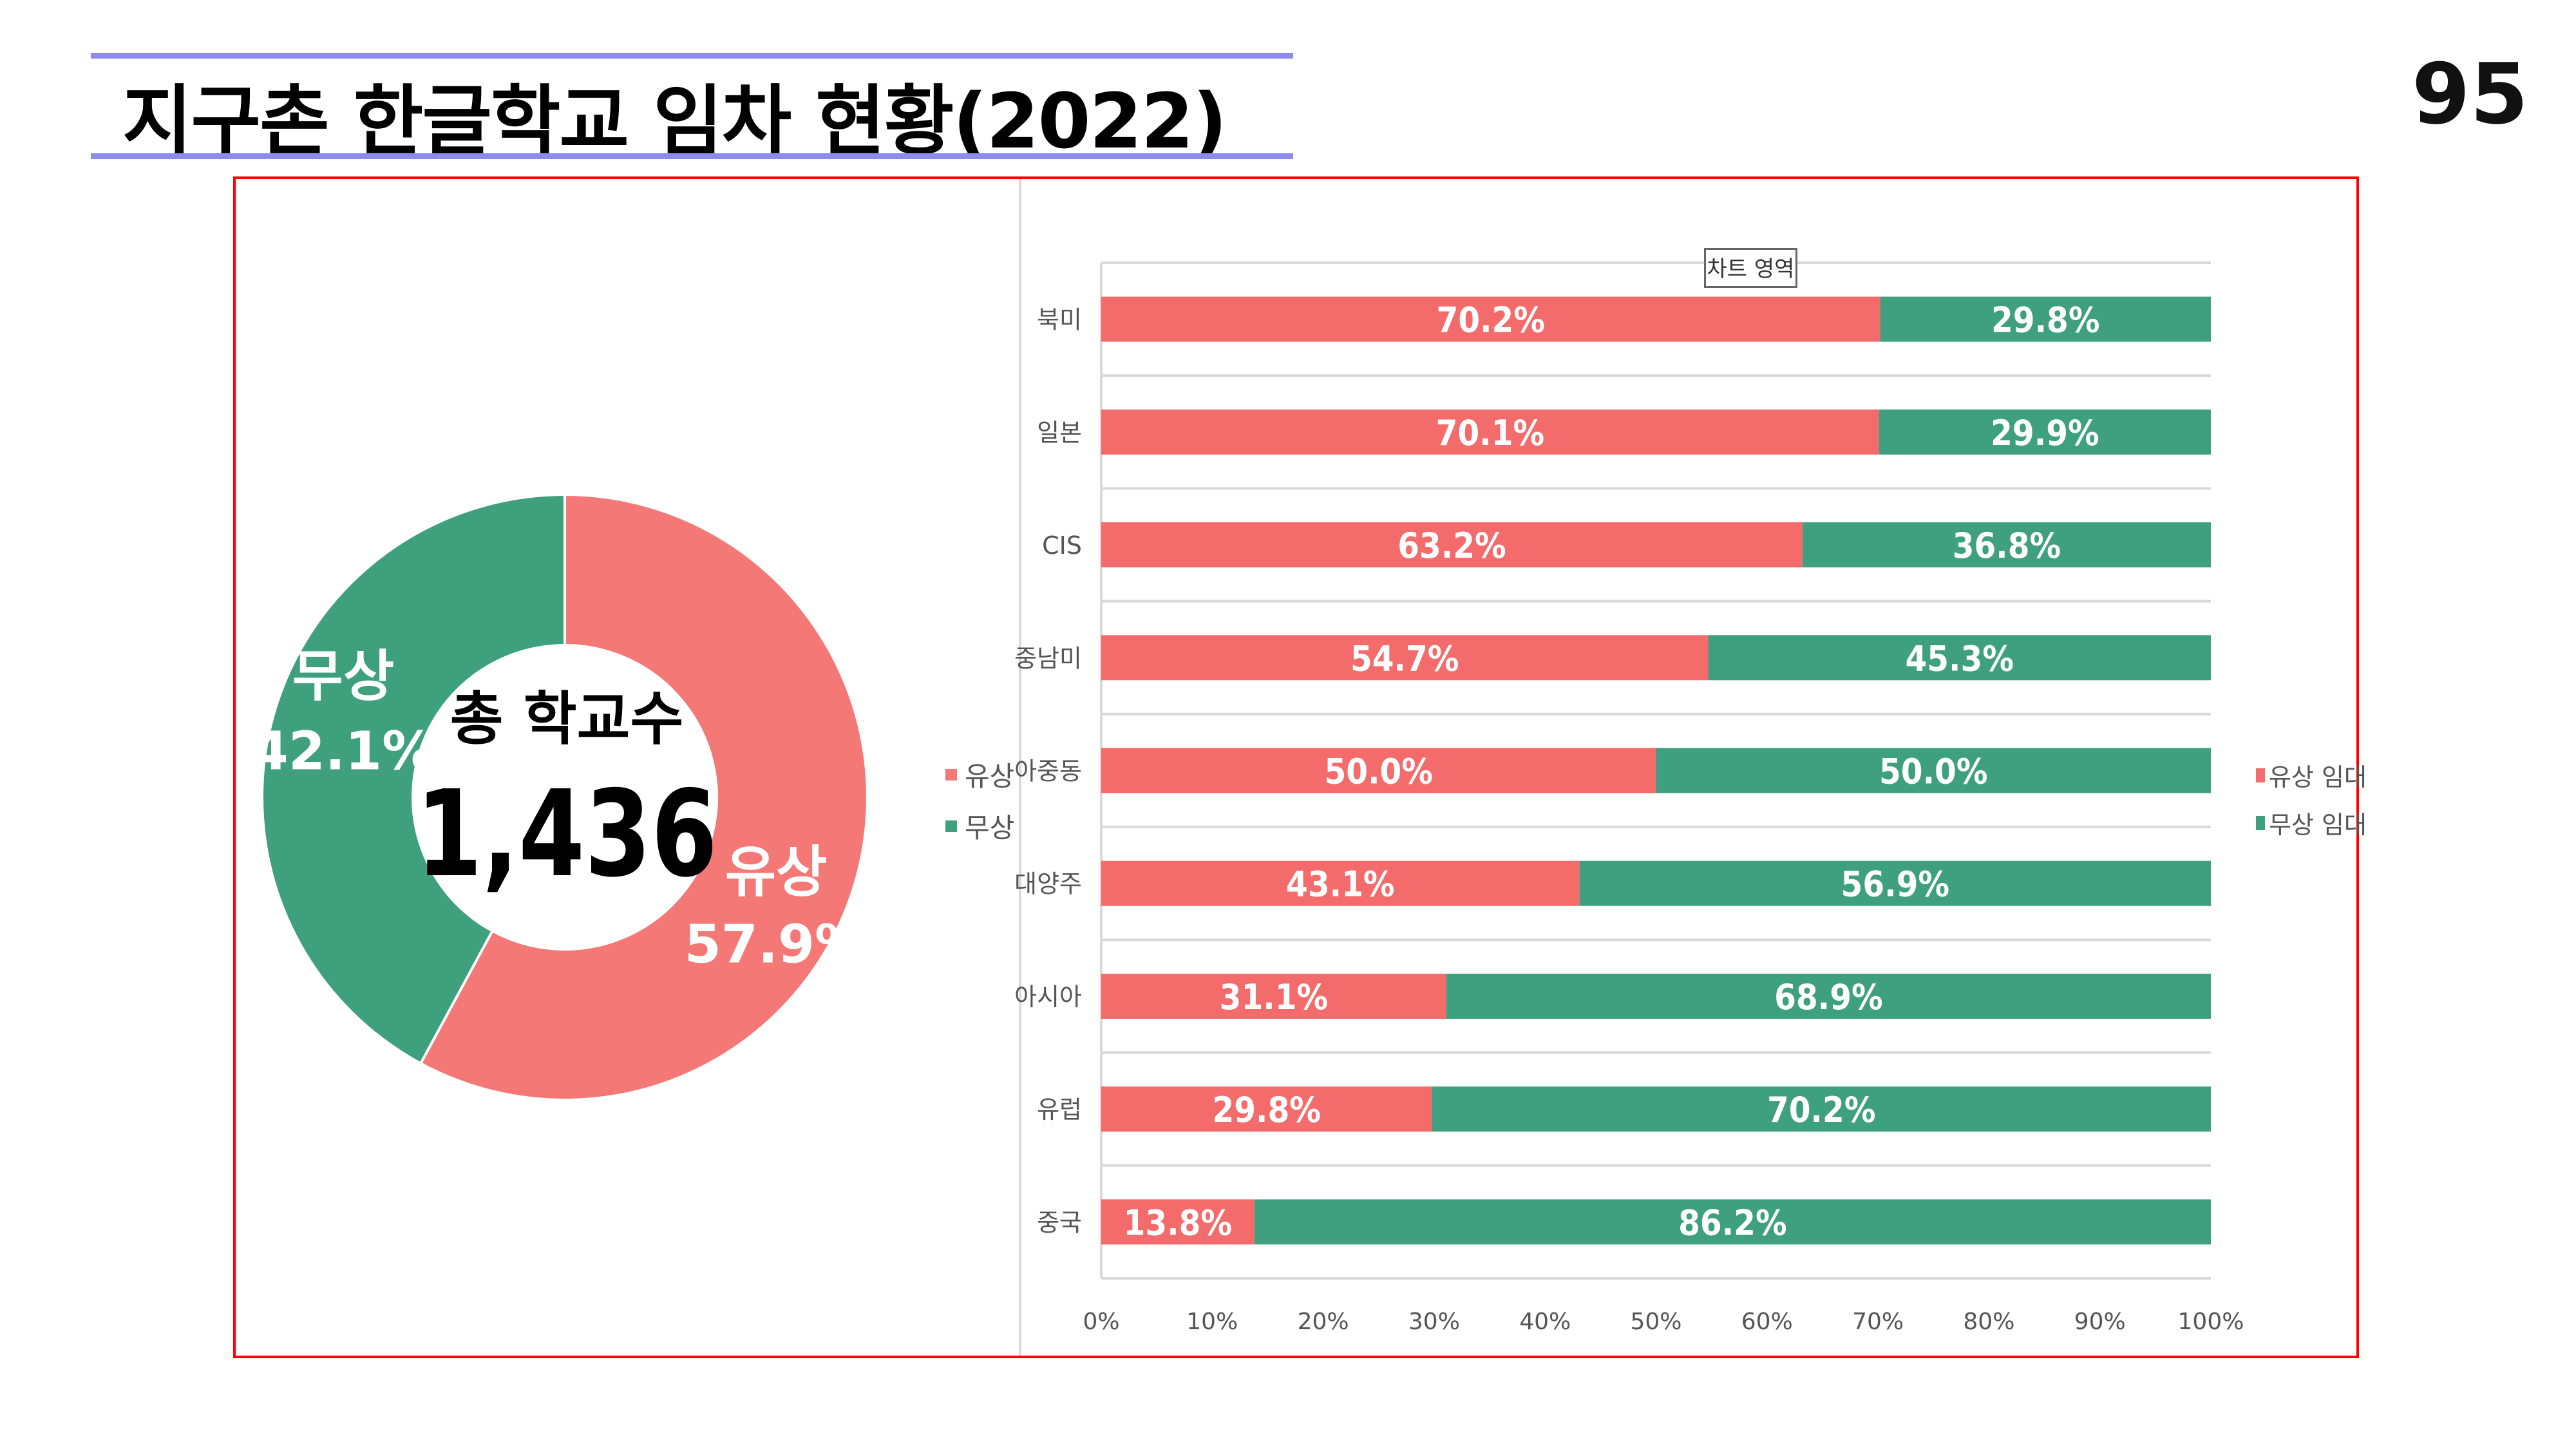  I want to click on page-title: 지구촌 한글학교 임차 현황(2022), so click(675, 121).